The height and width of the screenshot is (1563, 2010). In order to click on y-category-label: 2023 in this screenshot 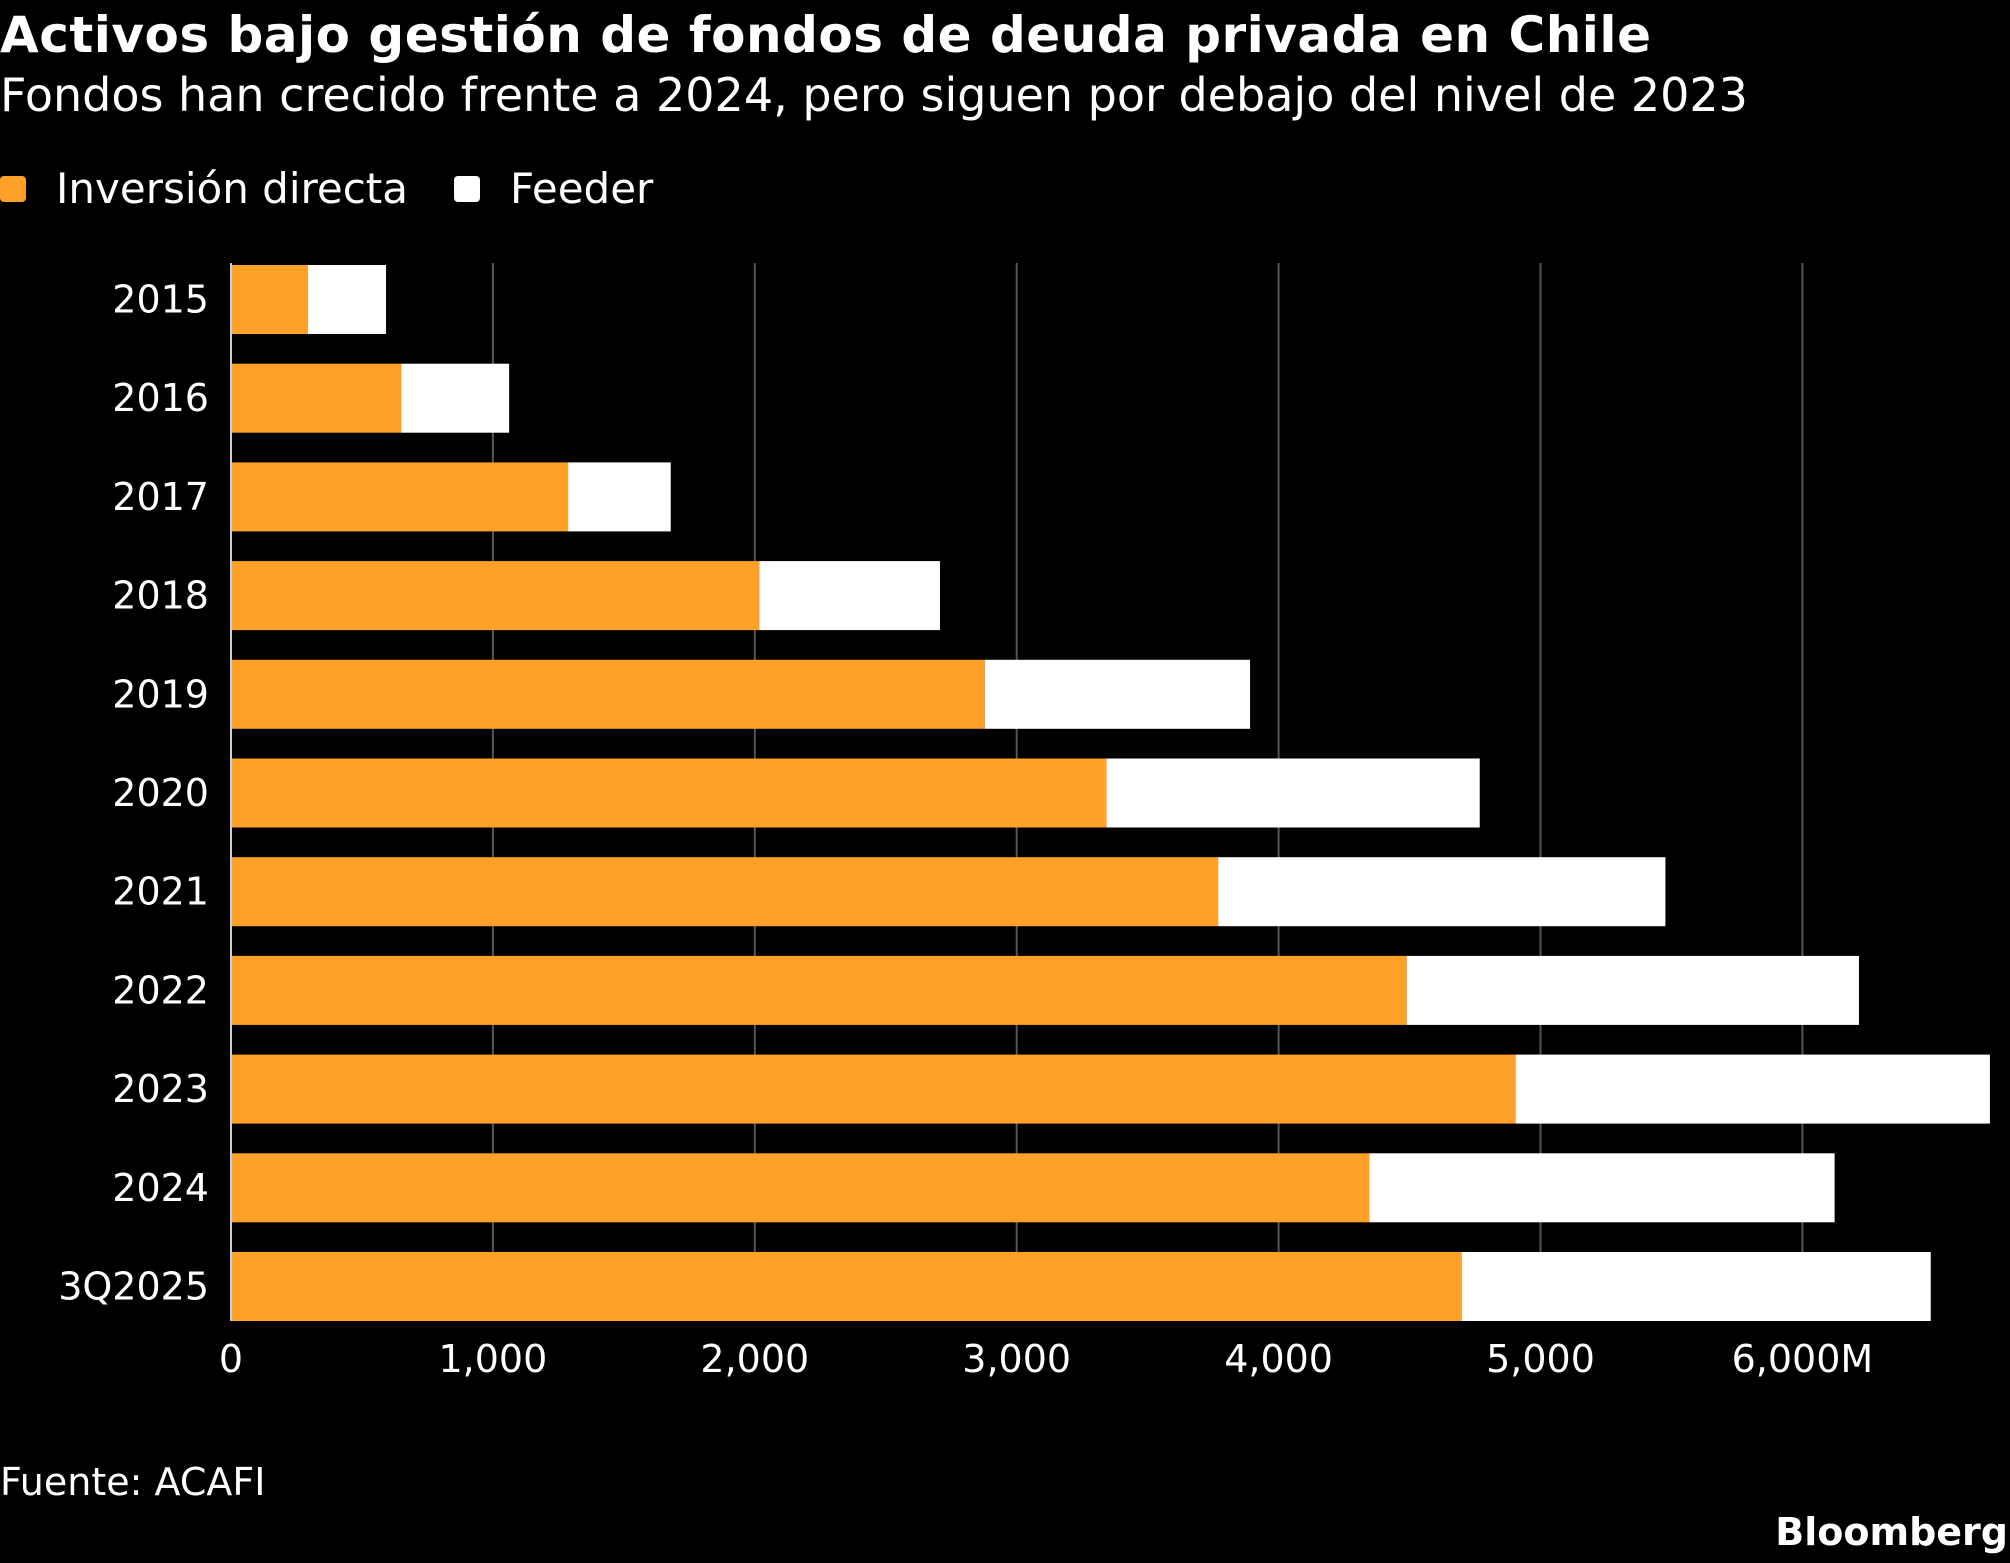, I will do `click(160, 1089)`.